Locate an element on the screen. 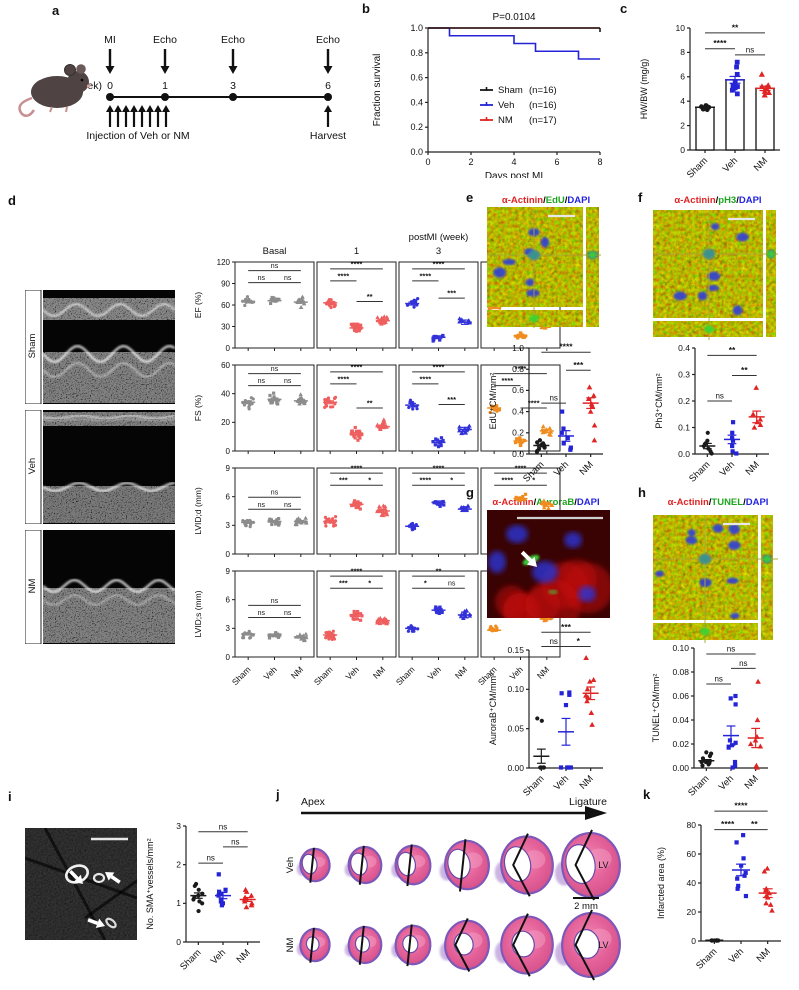 The height and width of the screenshot is (990, 799). confocal-aurorab is located at coordinates (550, 572).